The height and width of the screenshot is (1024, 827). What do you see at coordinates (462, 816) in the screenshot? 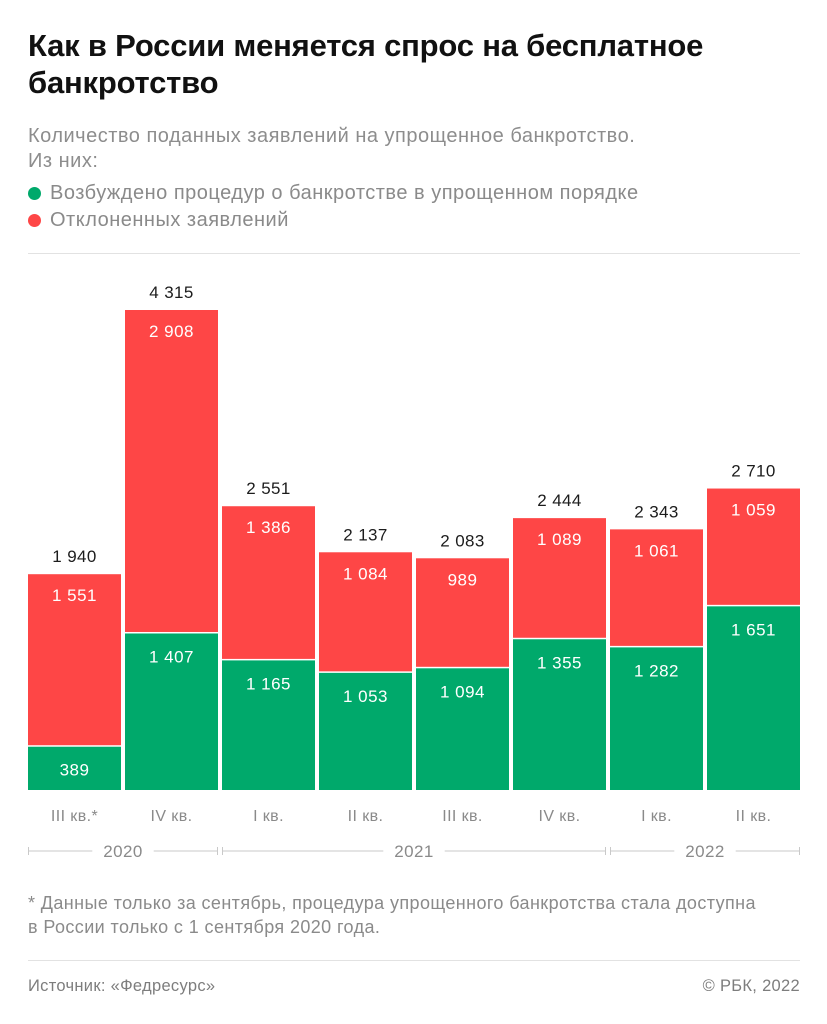
I see `x-tick-label: III кв.` at bounding box center [462, 816].